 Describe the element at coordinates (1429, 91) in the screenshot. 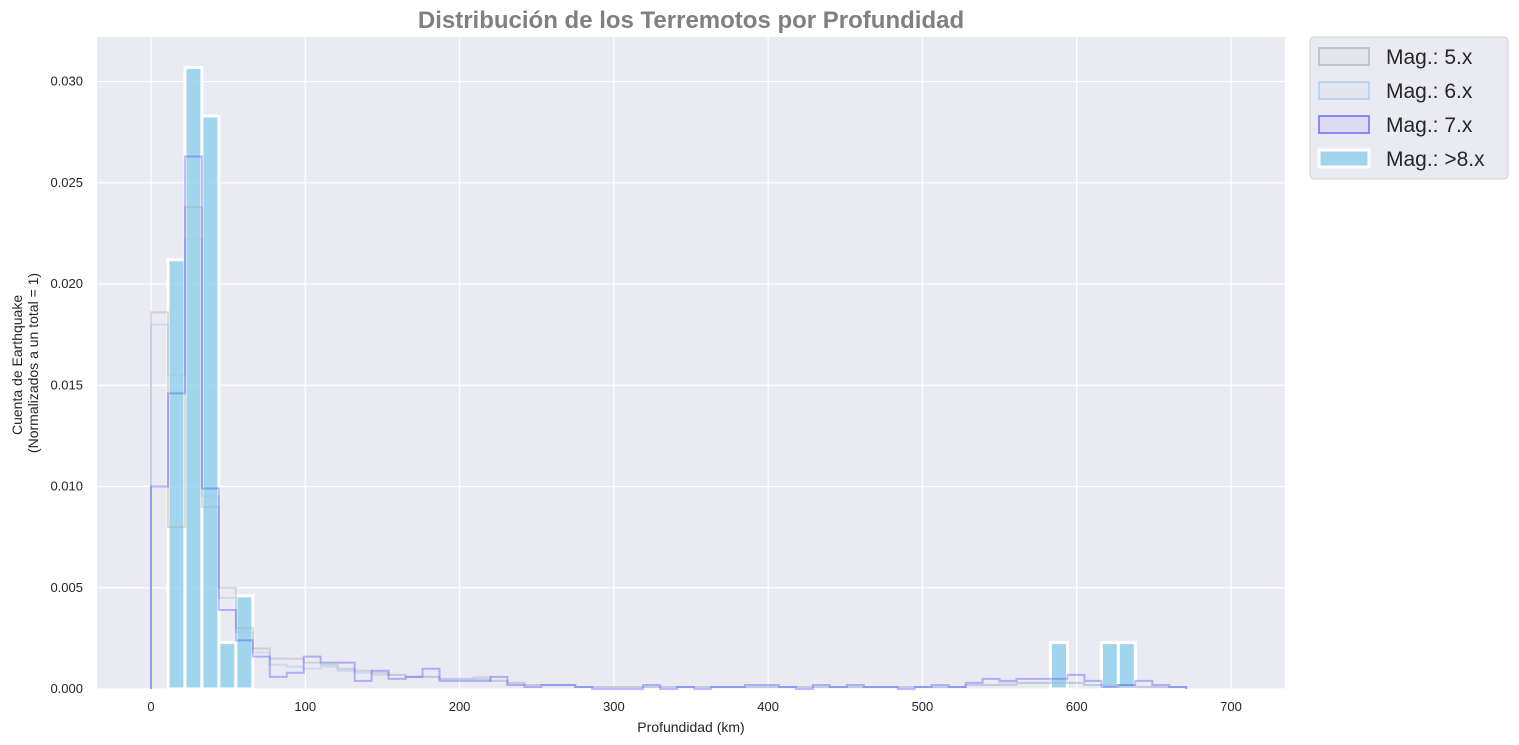

I see `legend-label: Mag.: 6.x` at that location.